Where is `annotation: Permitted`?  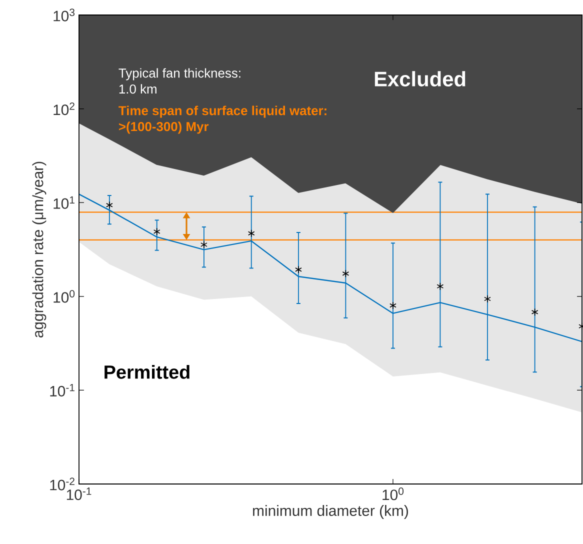 annotation: Permitted is located at coordinates (147, 371).